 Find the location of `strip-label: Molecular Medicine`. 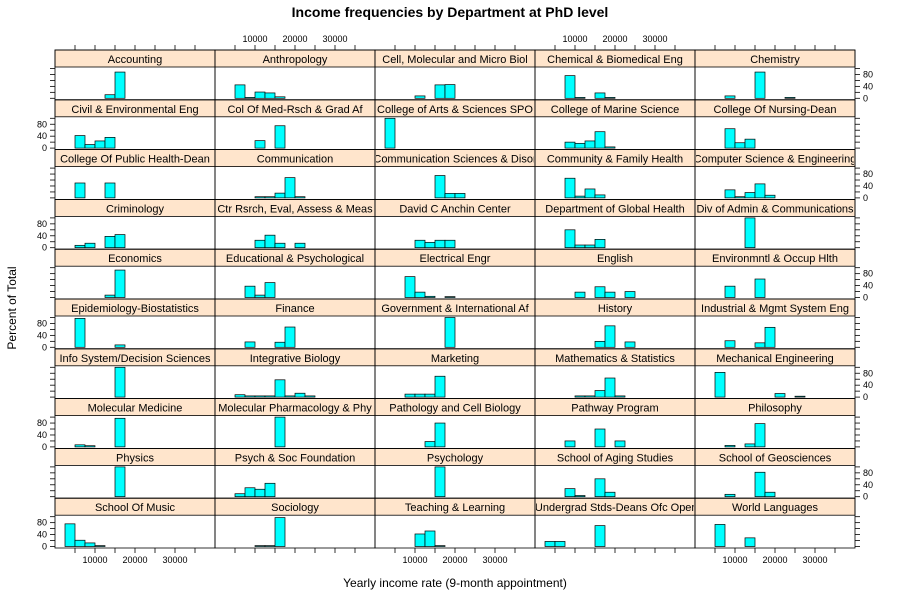

strip-label: Molecular Medicine is located at coordinates (135, 409).